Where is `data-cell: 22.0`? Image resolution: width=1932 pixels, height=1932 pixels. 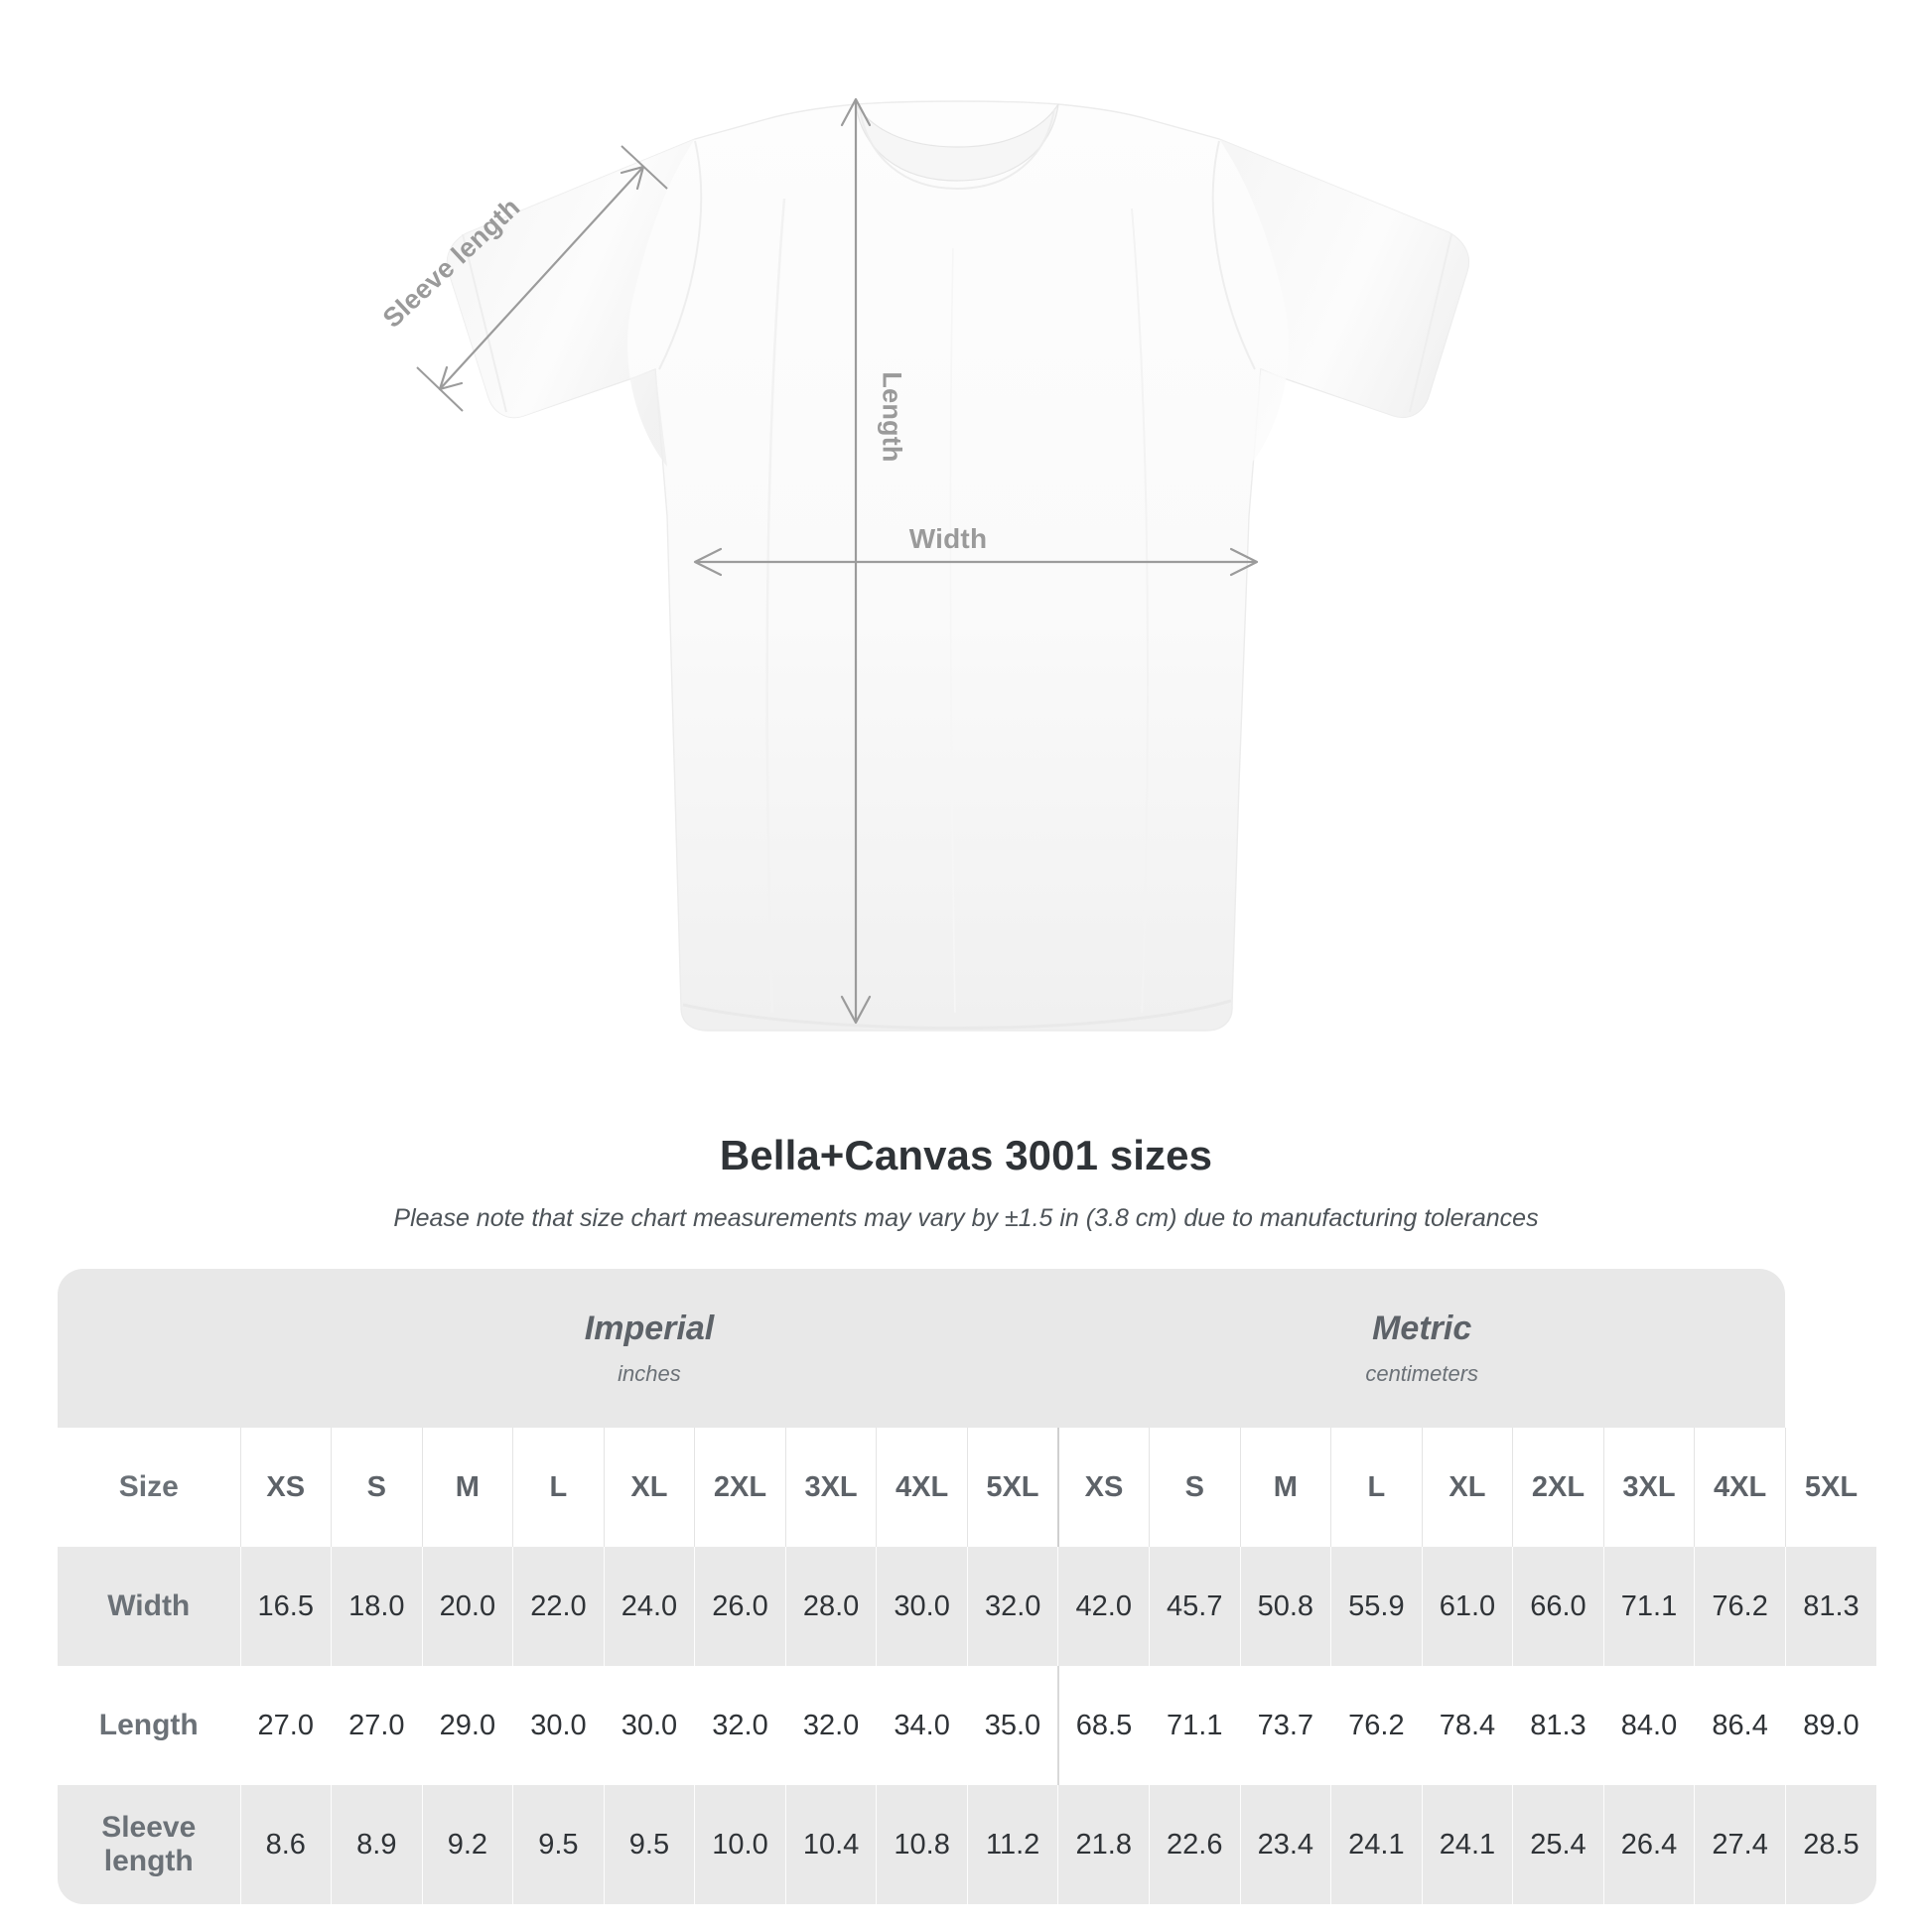
data-cell: 22.0 is located at coordinates (558, 1607).